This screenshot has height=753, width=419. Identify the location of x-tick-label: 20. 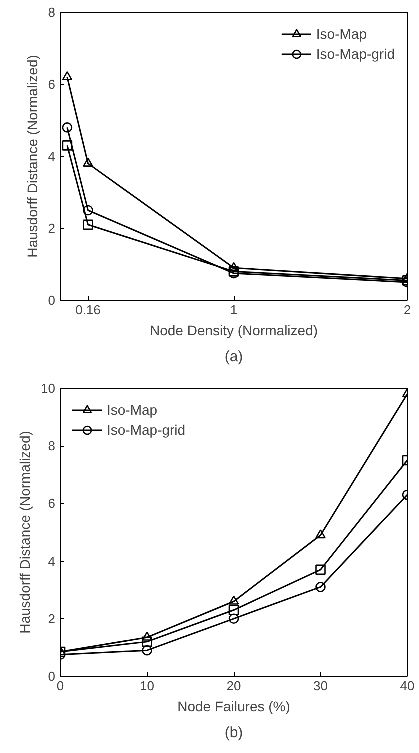
(234, 686).